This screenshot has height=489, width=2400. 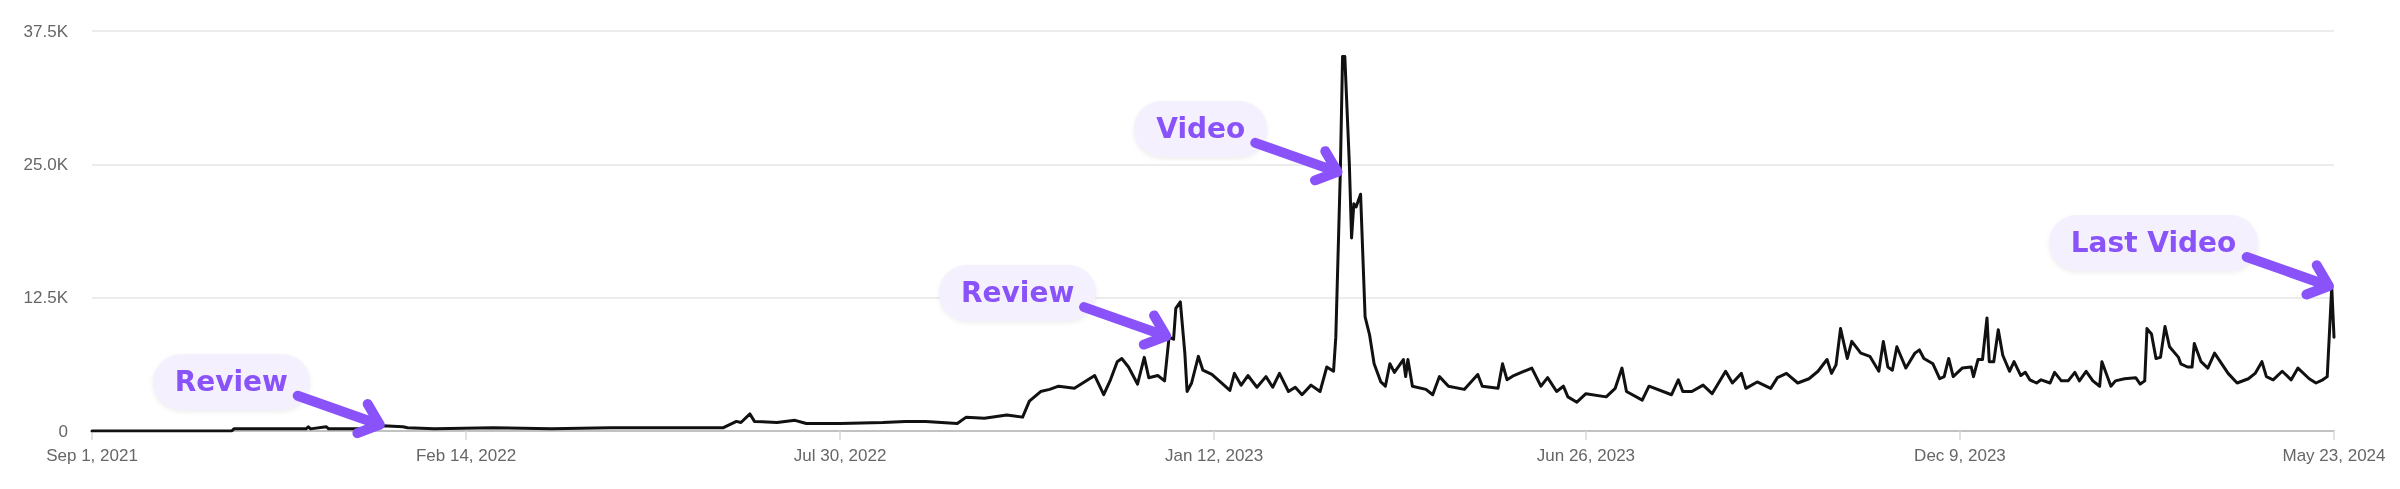 What do you see at coordinates (46, 164) in the screenshot?
I see `y-tick-label: 25.0K` at bounding box center [46, 164].